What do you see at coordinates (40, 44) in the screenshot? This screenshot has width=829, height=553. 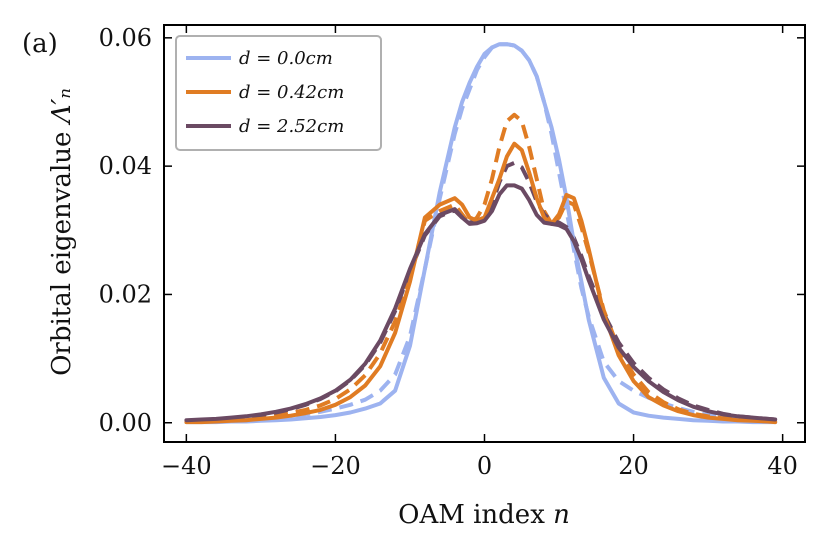 I see `panel-label: (a)` at bounding box center [40, 44].